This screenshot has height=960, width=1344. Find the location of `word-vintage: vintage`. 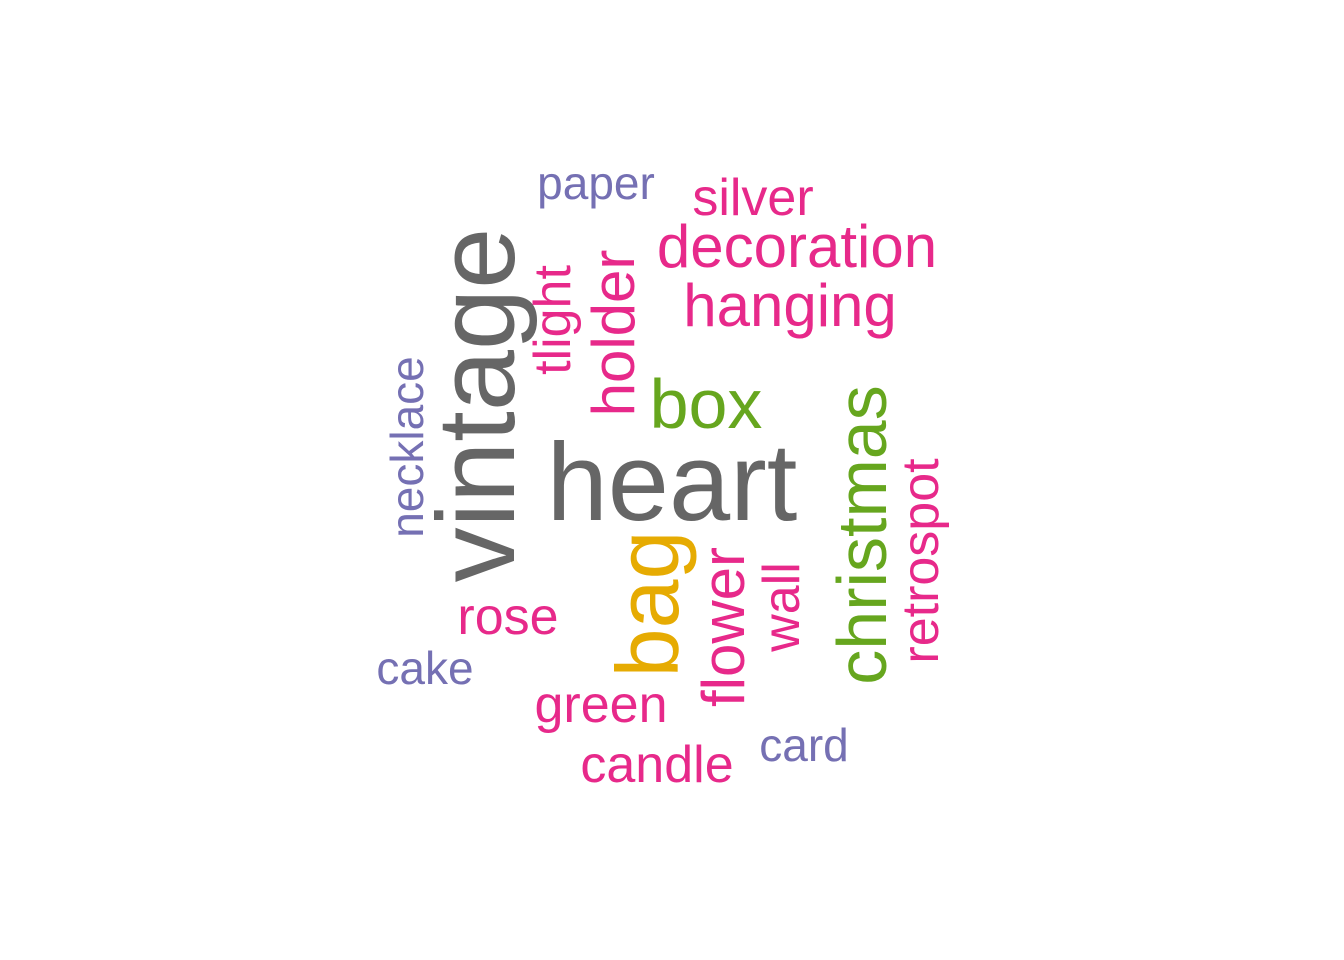

word-vintage: vintage is located at coordinates (476, 405).